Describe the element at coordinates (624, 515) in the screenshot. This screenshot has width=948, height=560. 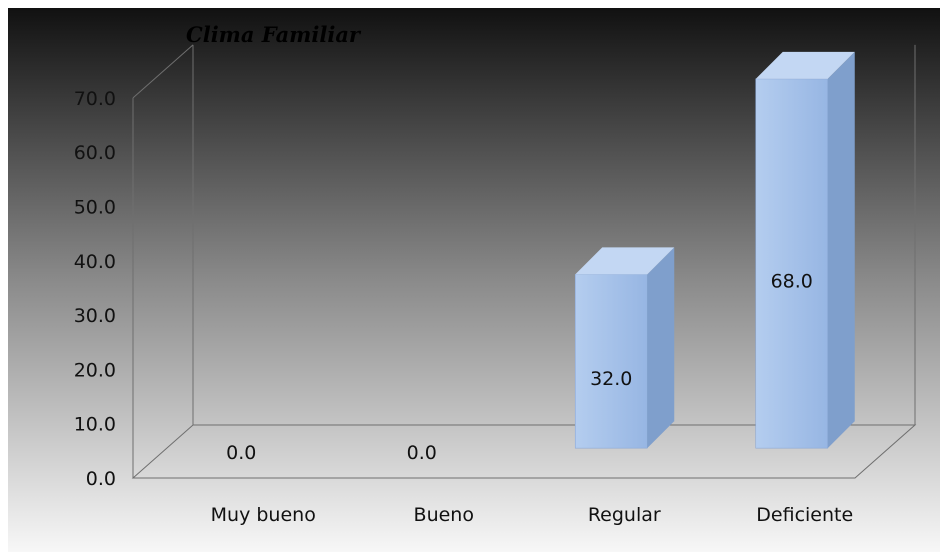
I see `x-category-label: Regular` at that location.